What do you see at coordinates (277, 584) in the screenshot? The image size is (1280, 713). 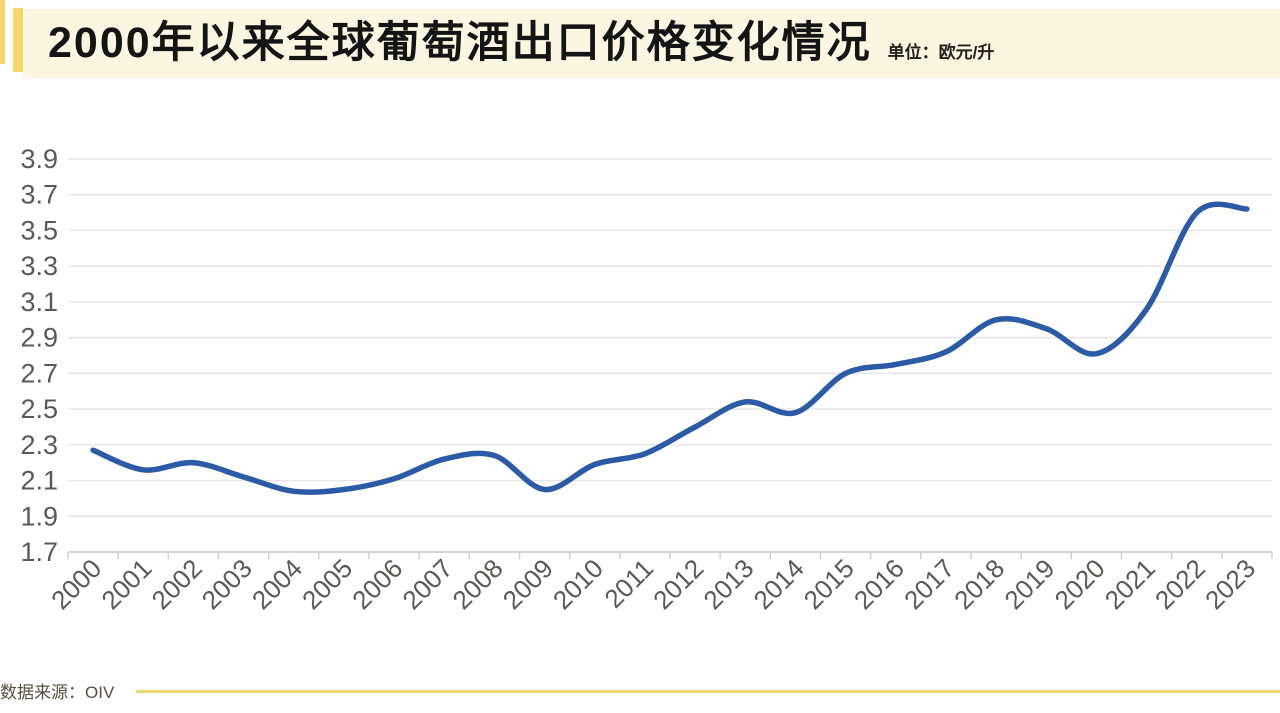 I see `x-axis-label: 2004` at bounding box center [277, 584].